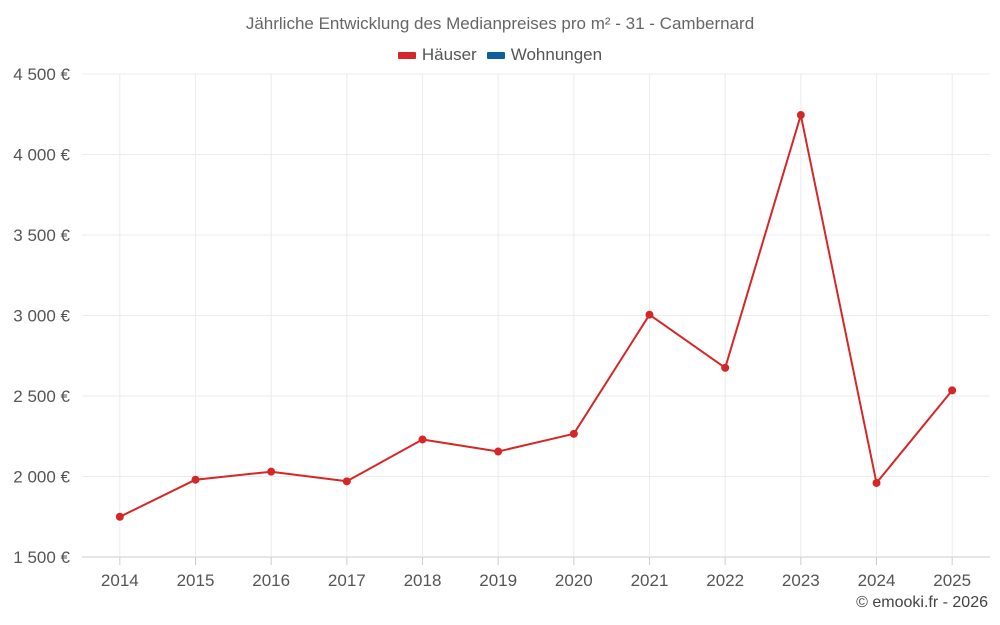 The height and width of the screenshot is (625, 1000). What do you see at coordinates (41, 155) in the screenshot?
I see `y-tick-label: 4 000 €` at bounding box center [41, 155].